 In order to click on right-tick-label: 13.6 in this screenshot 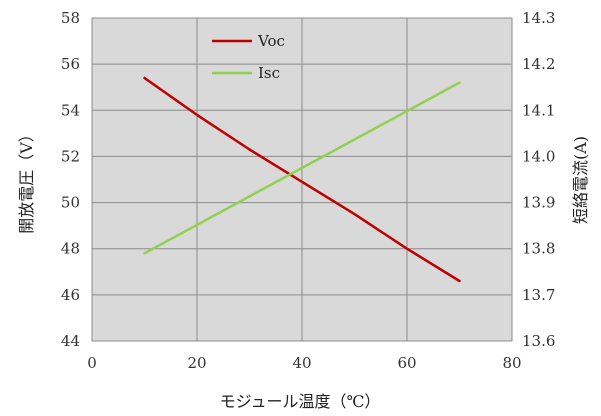, I will do `click(538, 341)`.